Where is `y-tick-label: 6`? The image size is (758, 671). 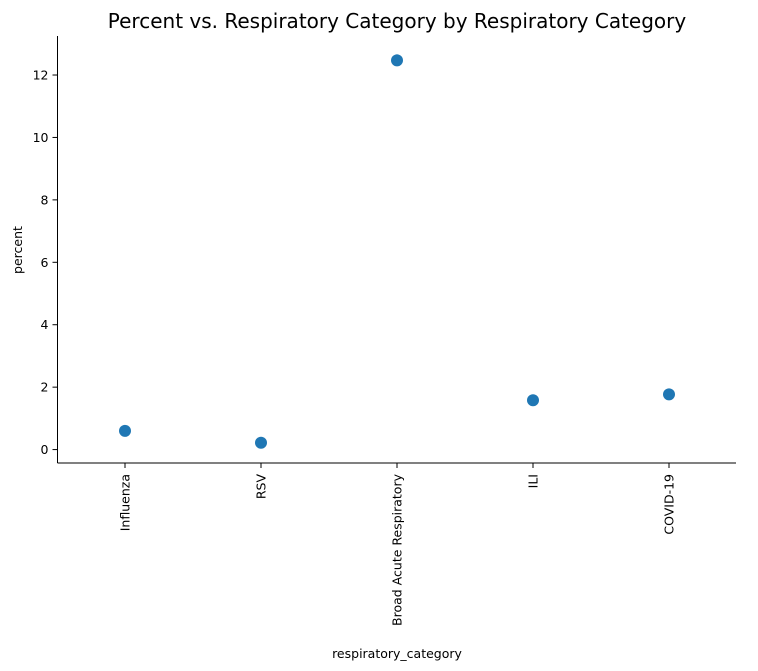
y-tick-label: 6 is located at coordinates (45, 262).